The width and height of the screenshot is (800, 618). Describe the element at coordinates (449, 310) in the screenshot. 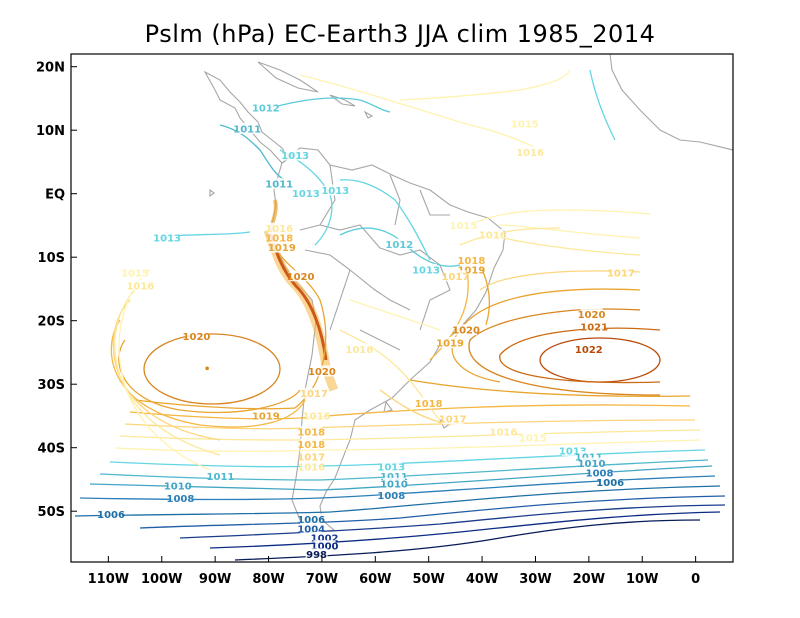

I see `contour-1018-east` at that location.